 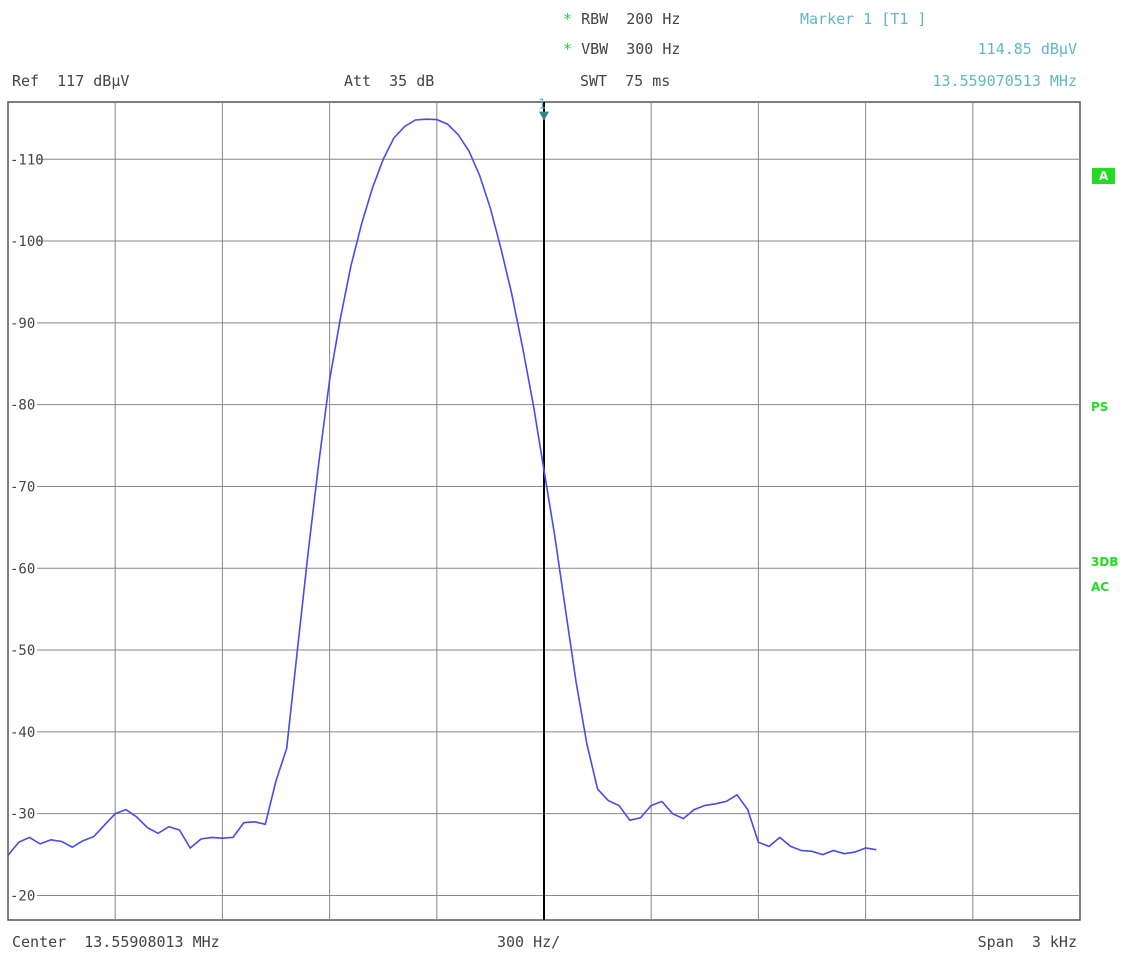 I want to click on y-tick-labels: -110 -100 -90 -80 -70 -60 -50 -40 -30 -20, so click(x=26, y=527).